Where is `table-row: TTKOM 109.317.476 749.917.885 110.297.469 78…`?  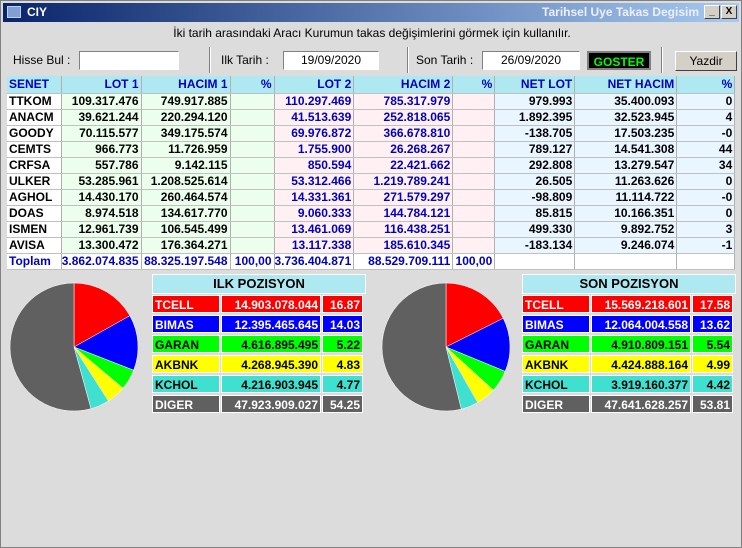
table-row: TTKOM 109.317.476 749.917.885 110.297.469 78… is located at coordinates (371, 101).